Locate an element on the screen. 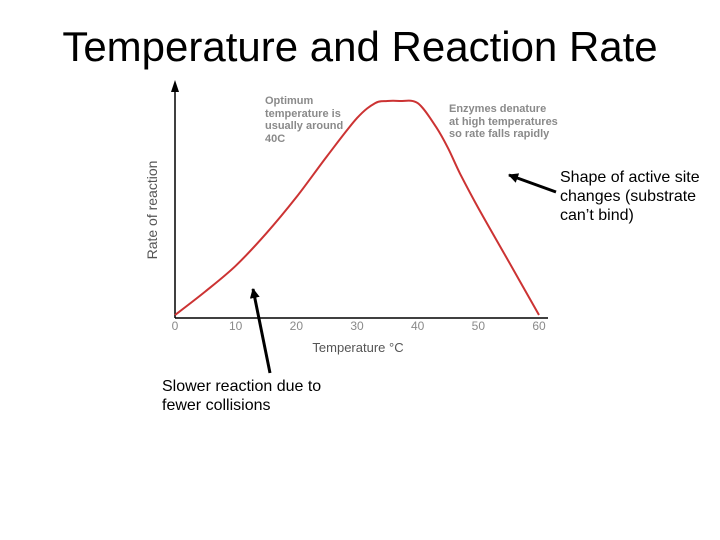 Image resolution: width=720 pixels, height=540 pixels. x-tick-label: 60 is located at coordinates (539, 326).